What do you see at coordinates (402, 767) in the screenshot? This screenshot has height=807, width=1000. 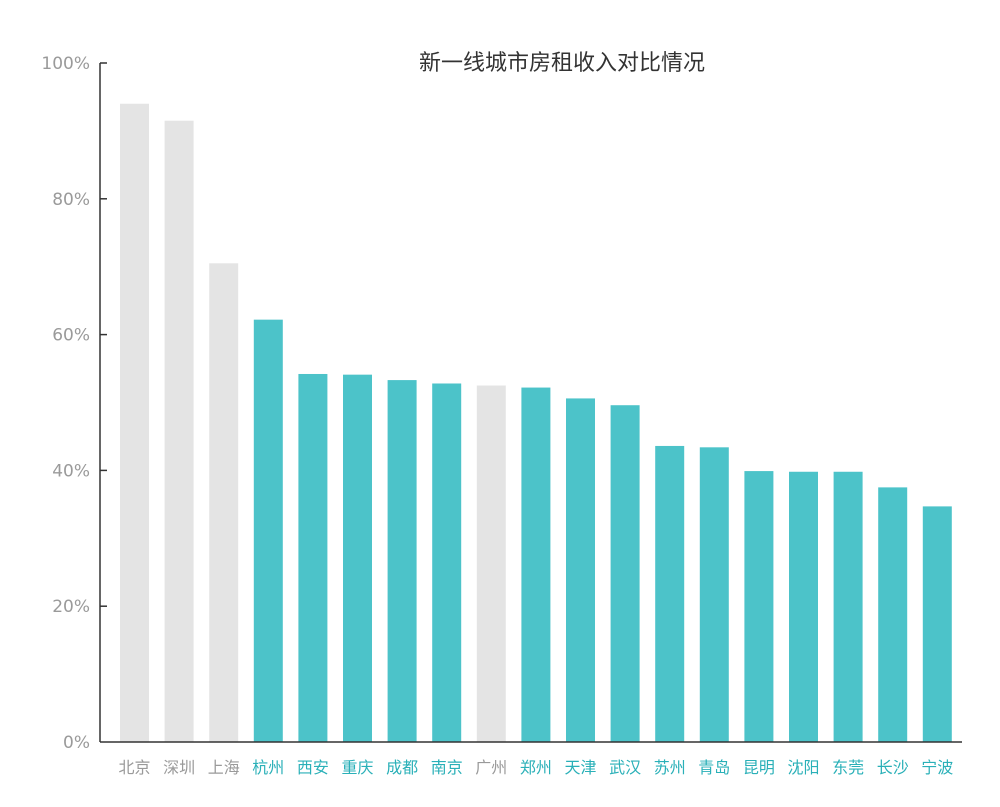 I see `x-tick-label: 成都` at bounding box center [402, 767].